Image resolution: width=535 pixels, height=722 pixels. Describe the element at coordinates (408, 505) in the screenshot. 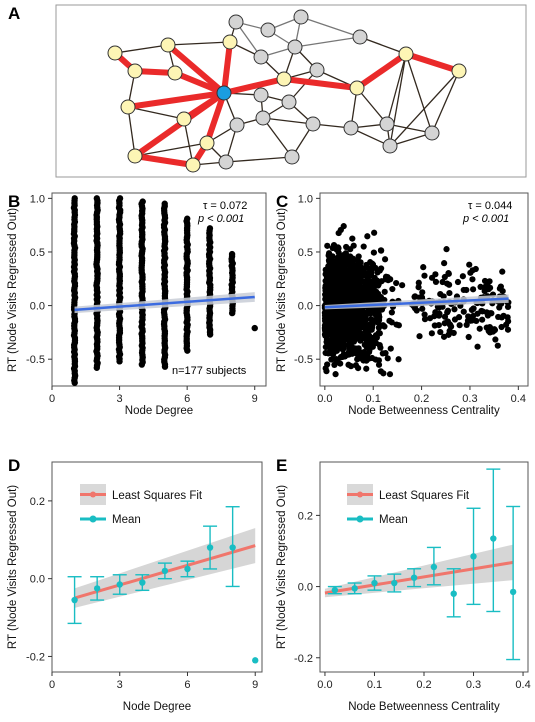

I see `panel-e-legend: Least Squares Fit Mean` at that location.